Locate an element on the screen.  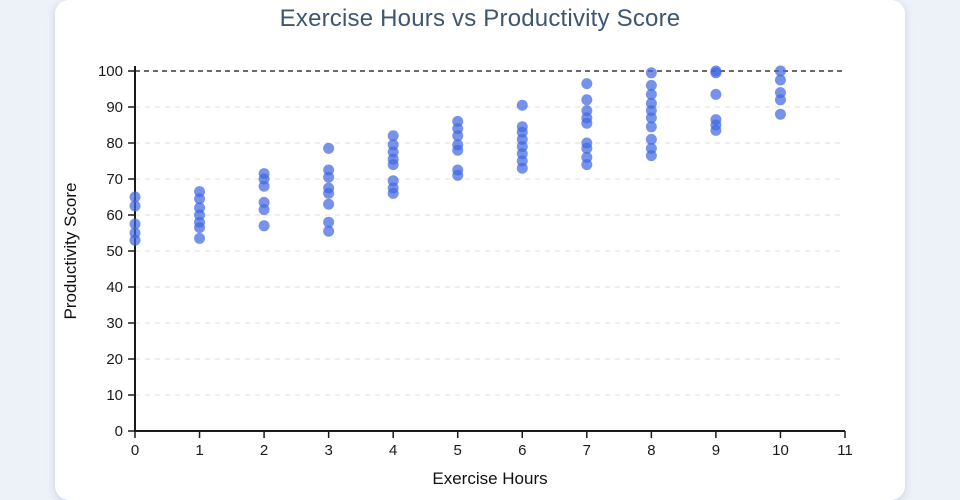
x-tick-label: 5 is located at coordinates (458, 450).